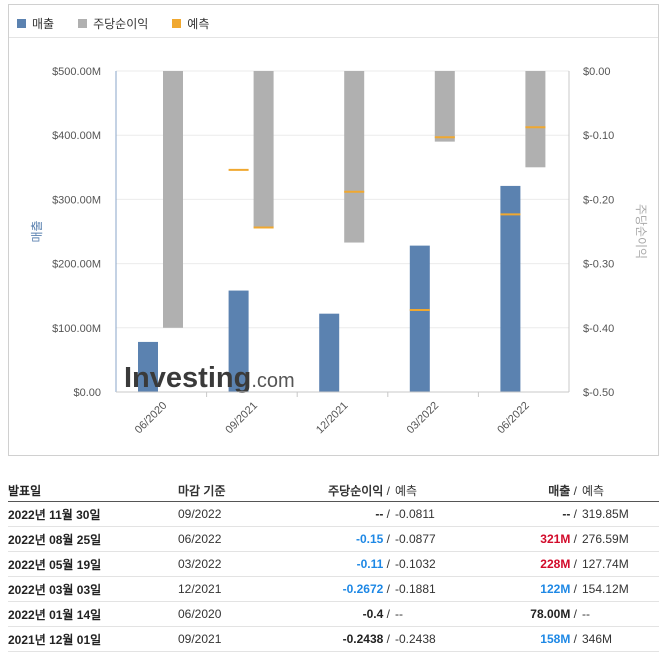 Image resolution: width=667 pixels, height=652 pixels. What do you see at coordinates (534, 514) in the screenshot?
I see `row-revenue: -- /` at bounding box center [534, 514].